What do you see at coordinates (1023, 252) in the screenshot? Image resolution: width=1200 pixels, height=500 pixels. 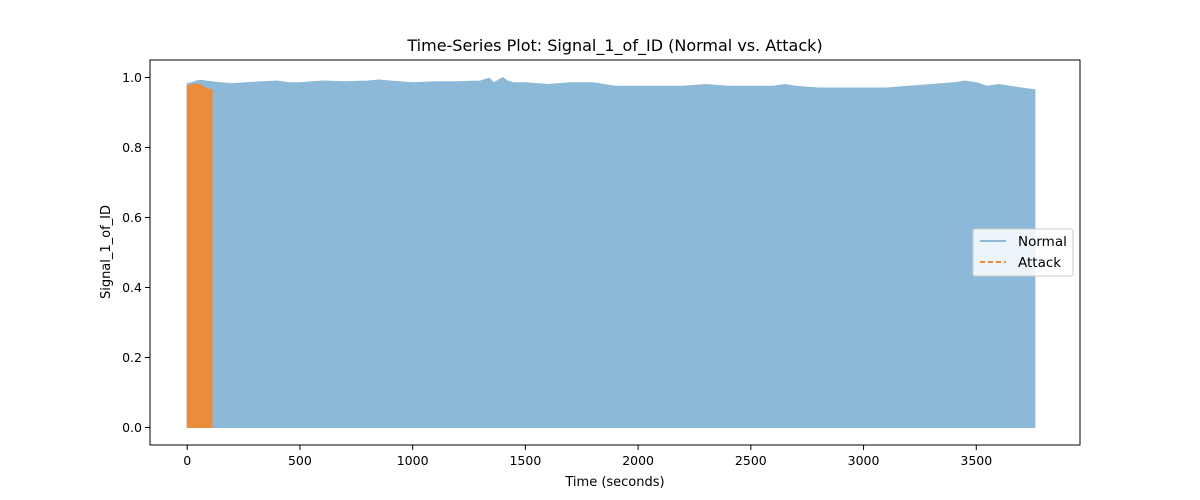 I see `legend: Normal Attack` at bounding box center [1023, 252].